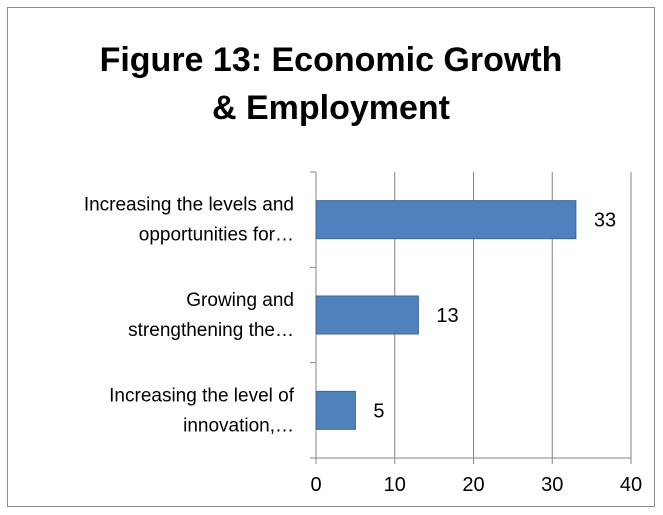  I want to click on category-label-3-line-1: Increasing the level of, so click(202, 395).